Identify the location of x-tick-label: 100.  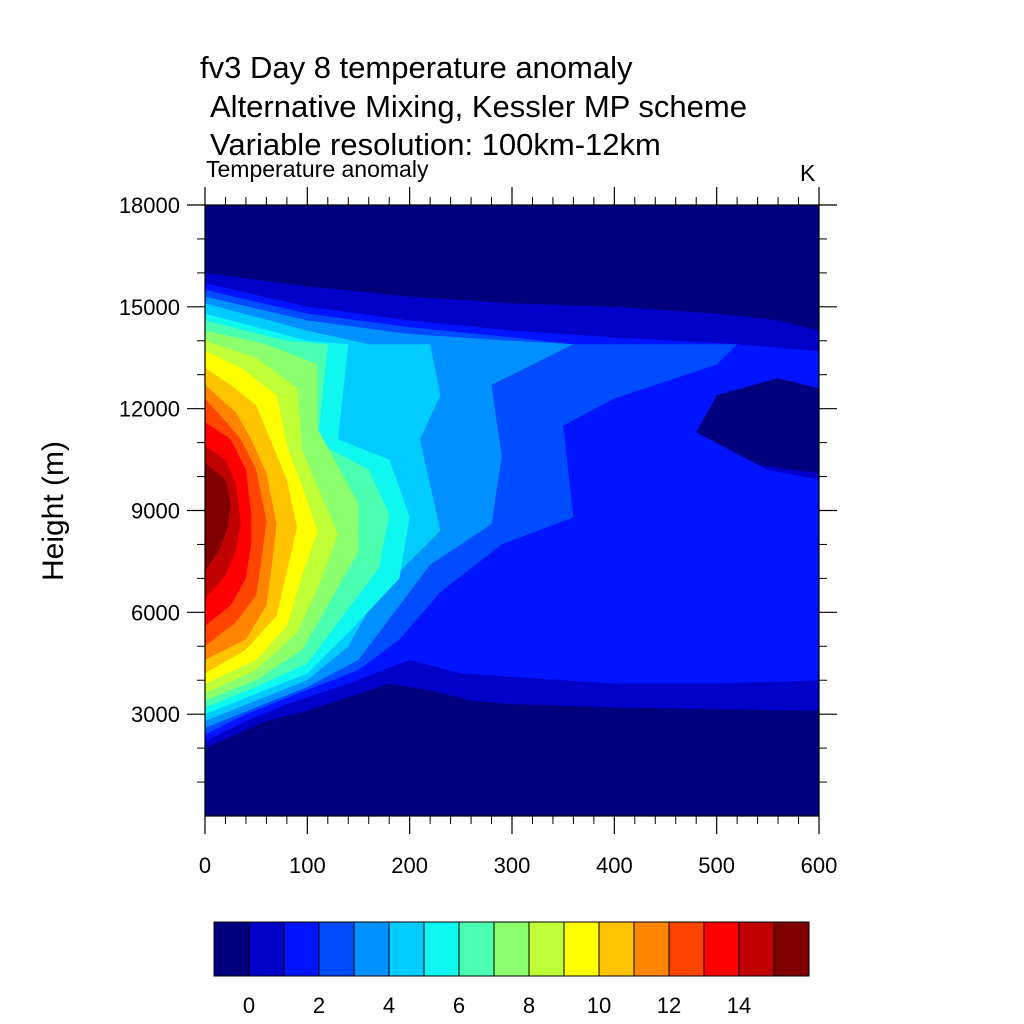
(307, 865).